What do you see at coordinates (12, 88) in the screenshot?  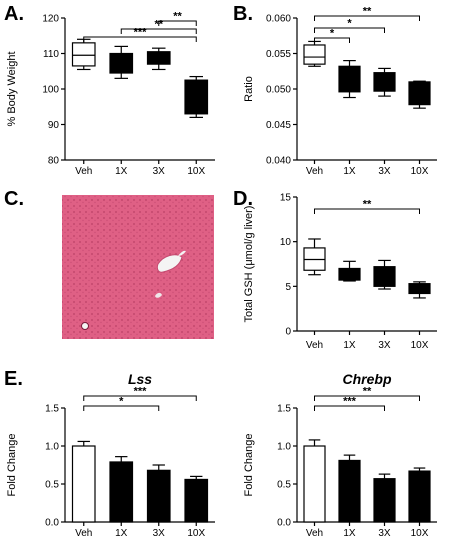 I see `y-axis-label: % Body Weight` at bounding box center [12, 88].